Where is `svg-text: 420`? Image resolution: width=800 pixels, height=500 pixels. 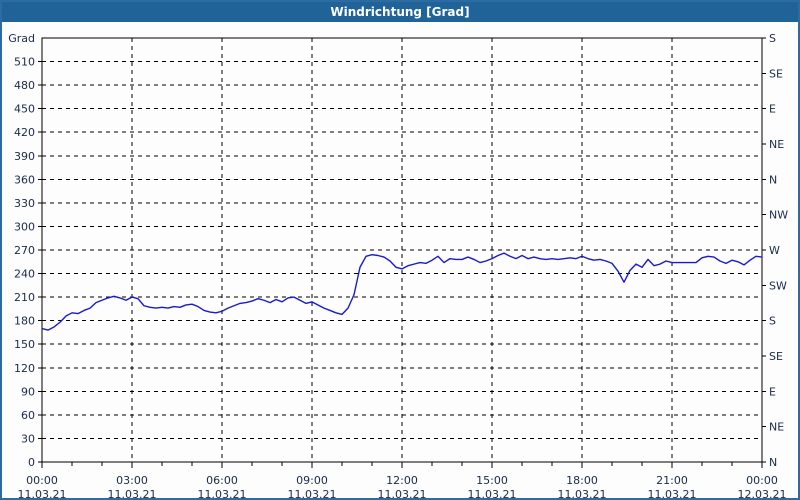 svg-text: 420 is located at coordinates (24, 132).